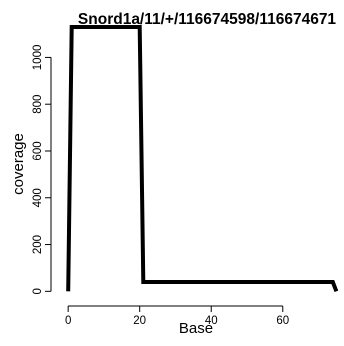 The image size is (344, 346). I want to click on y-tick-label: 1000, so click(38, 58).